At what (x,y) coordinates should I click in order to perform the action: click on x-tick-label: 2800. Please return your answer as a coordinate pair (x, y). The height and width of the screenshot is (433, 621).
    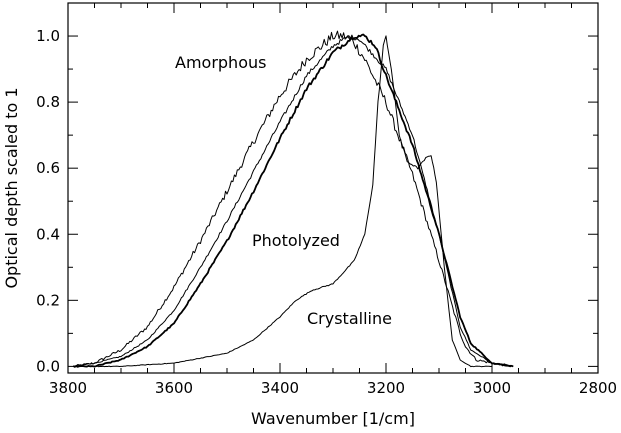
    Looking at the image, I should click on (598, 388).